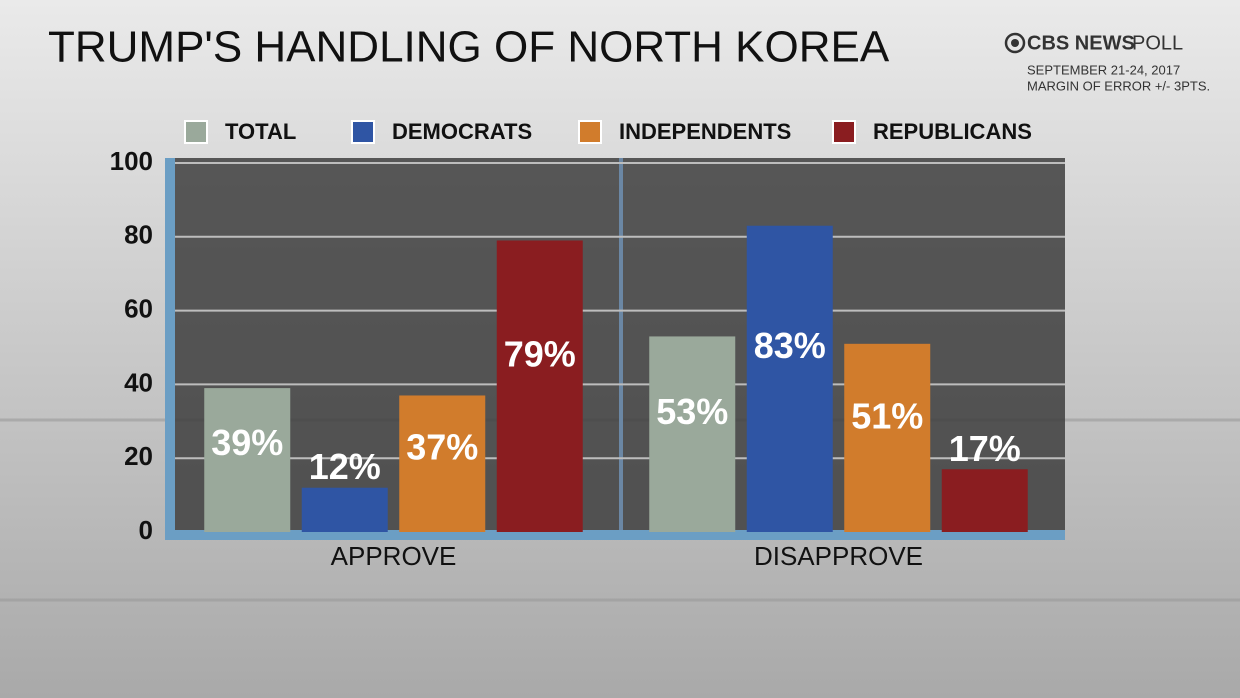  Describe the element at coordinates (442, 447) in the screenshot. I see `value-label: 37%` at that location.